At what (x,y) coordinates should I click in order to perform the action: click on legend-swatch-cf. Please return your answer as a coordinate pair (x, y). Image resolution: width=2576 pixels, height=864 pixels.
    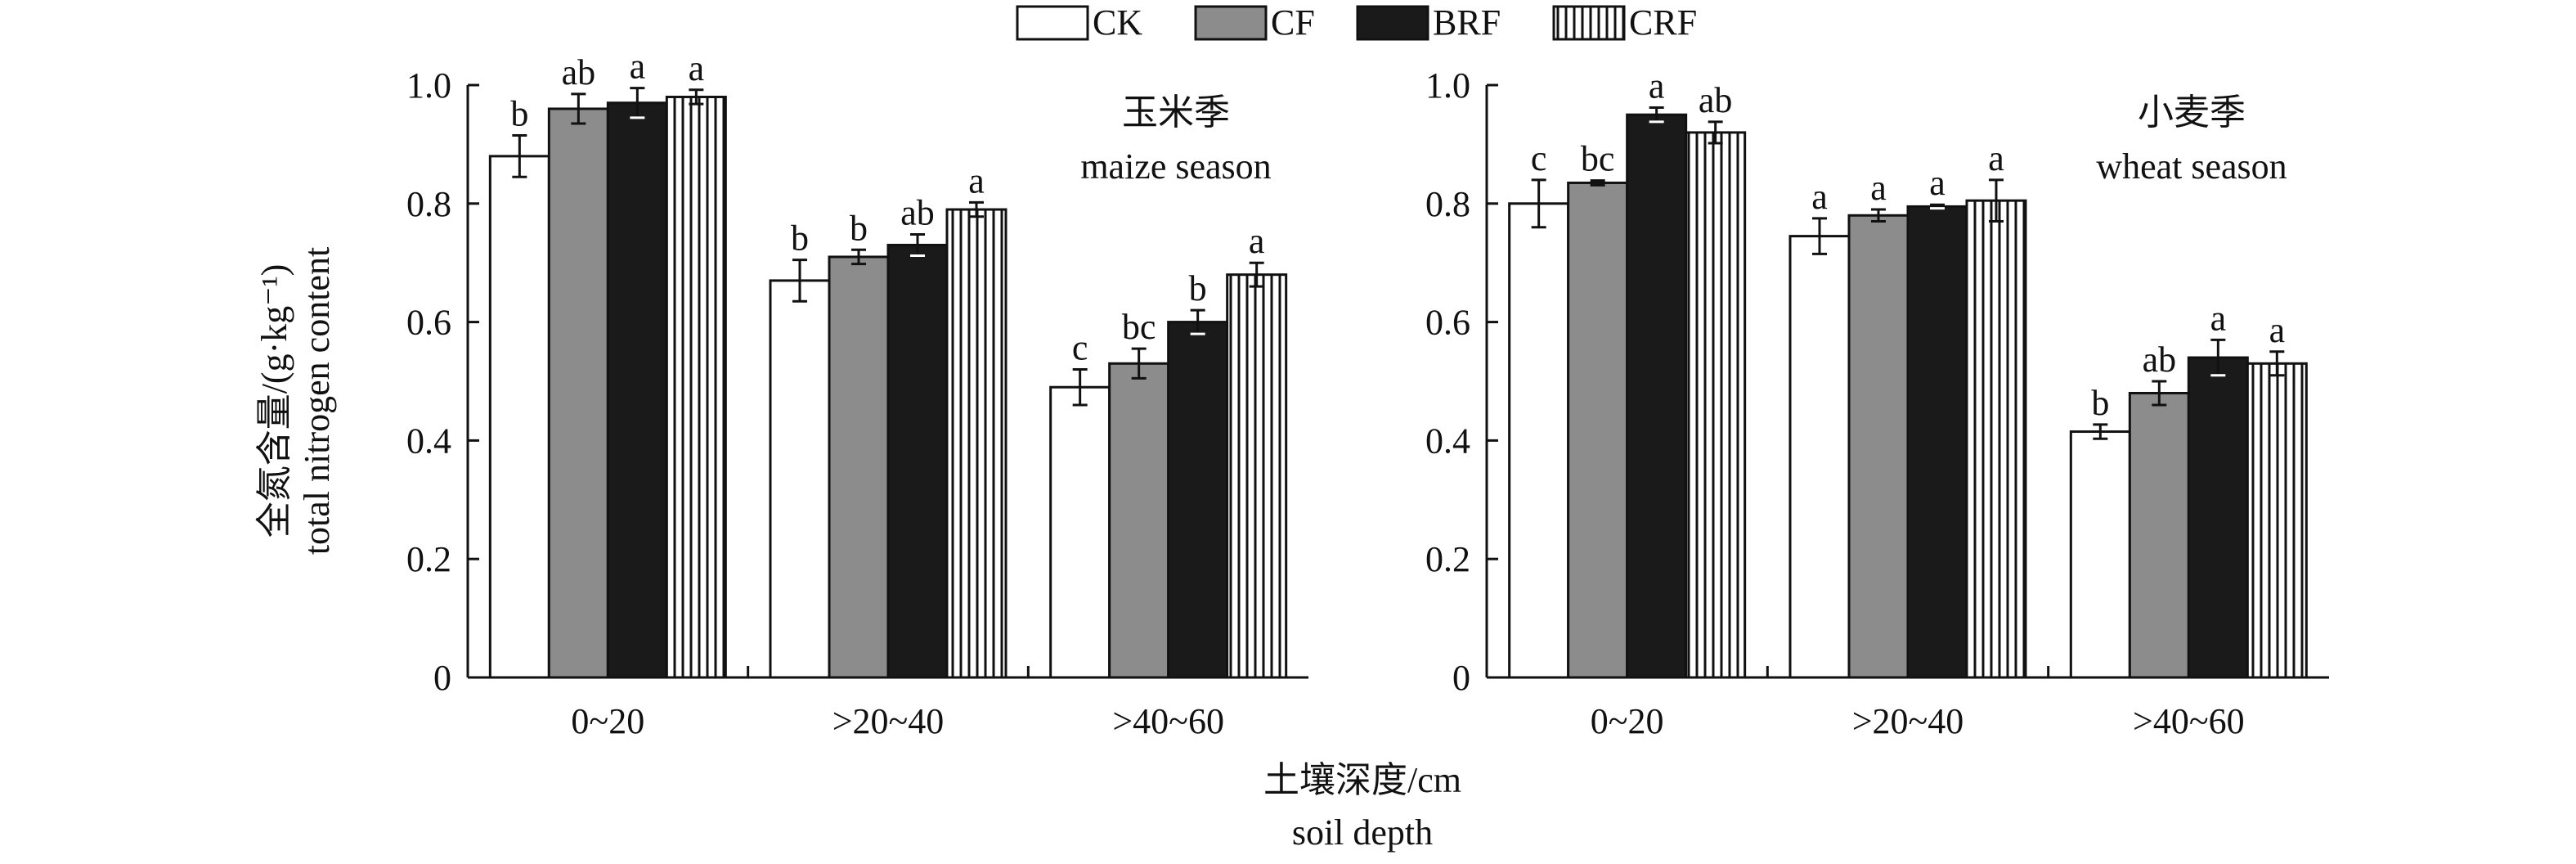
    Looking at the image, I should click on (1231, 23).